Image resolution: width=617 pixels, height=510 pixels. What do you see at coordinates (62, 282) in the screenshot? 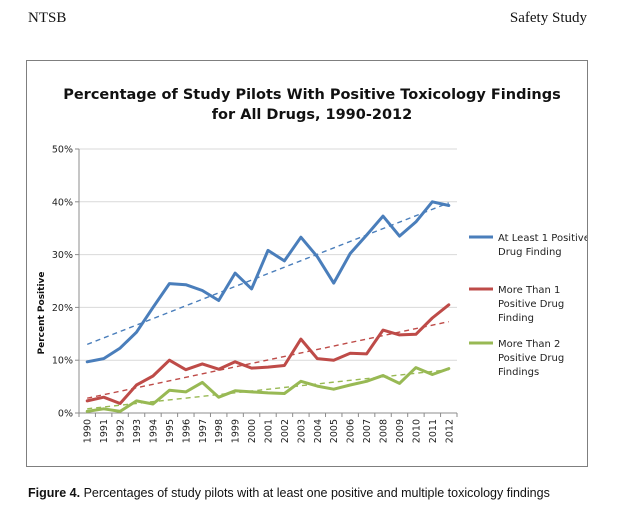
I see `y-tick-labels: 0% 10% 20% 30% 40% 50%` at bounding box center [62, 282].